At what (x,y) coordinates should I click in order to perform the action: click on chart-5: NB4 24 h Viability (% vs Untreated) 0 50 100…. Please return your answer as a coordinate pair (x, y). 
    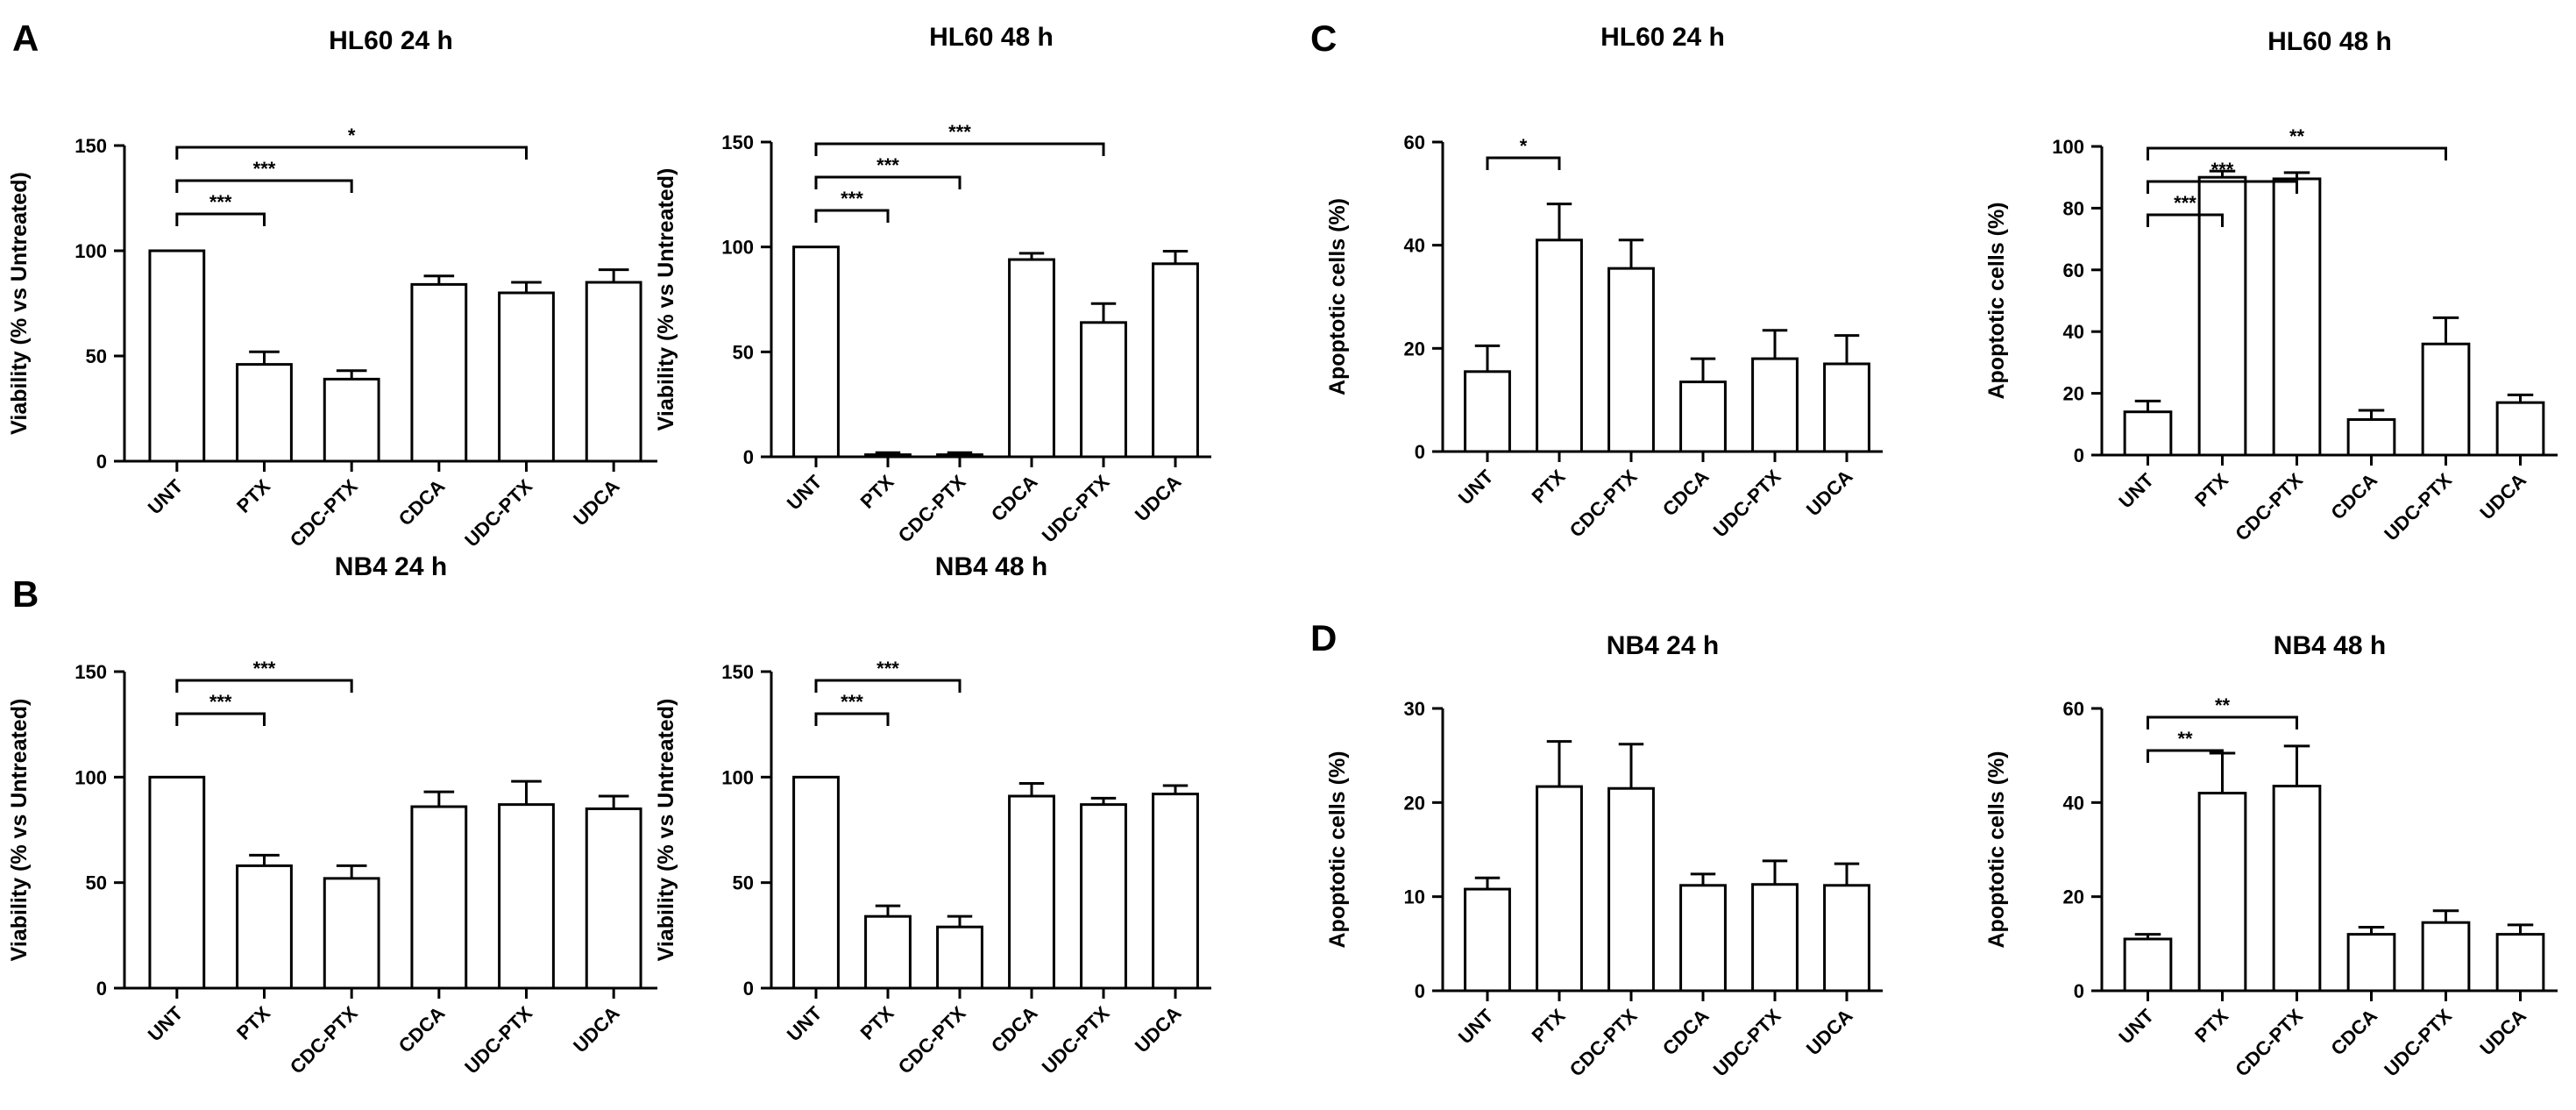
    Looking at the image, I should click on (332, 815).